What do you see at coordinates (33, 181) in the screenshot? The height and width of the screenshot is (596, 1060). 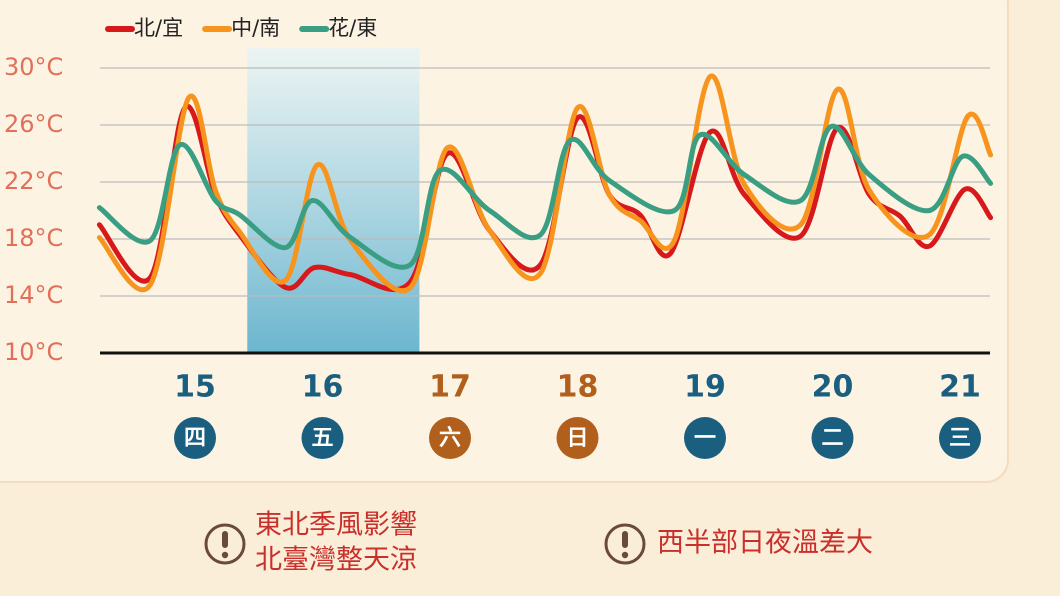 I see `y-tick-label: 22°C` at bounding box center [33, 181].